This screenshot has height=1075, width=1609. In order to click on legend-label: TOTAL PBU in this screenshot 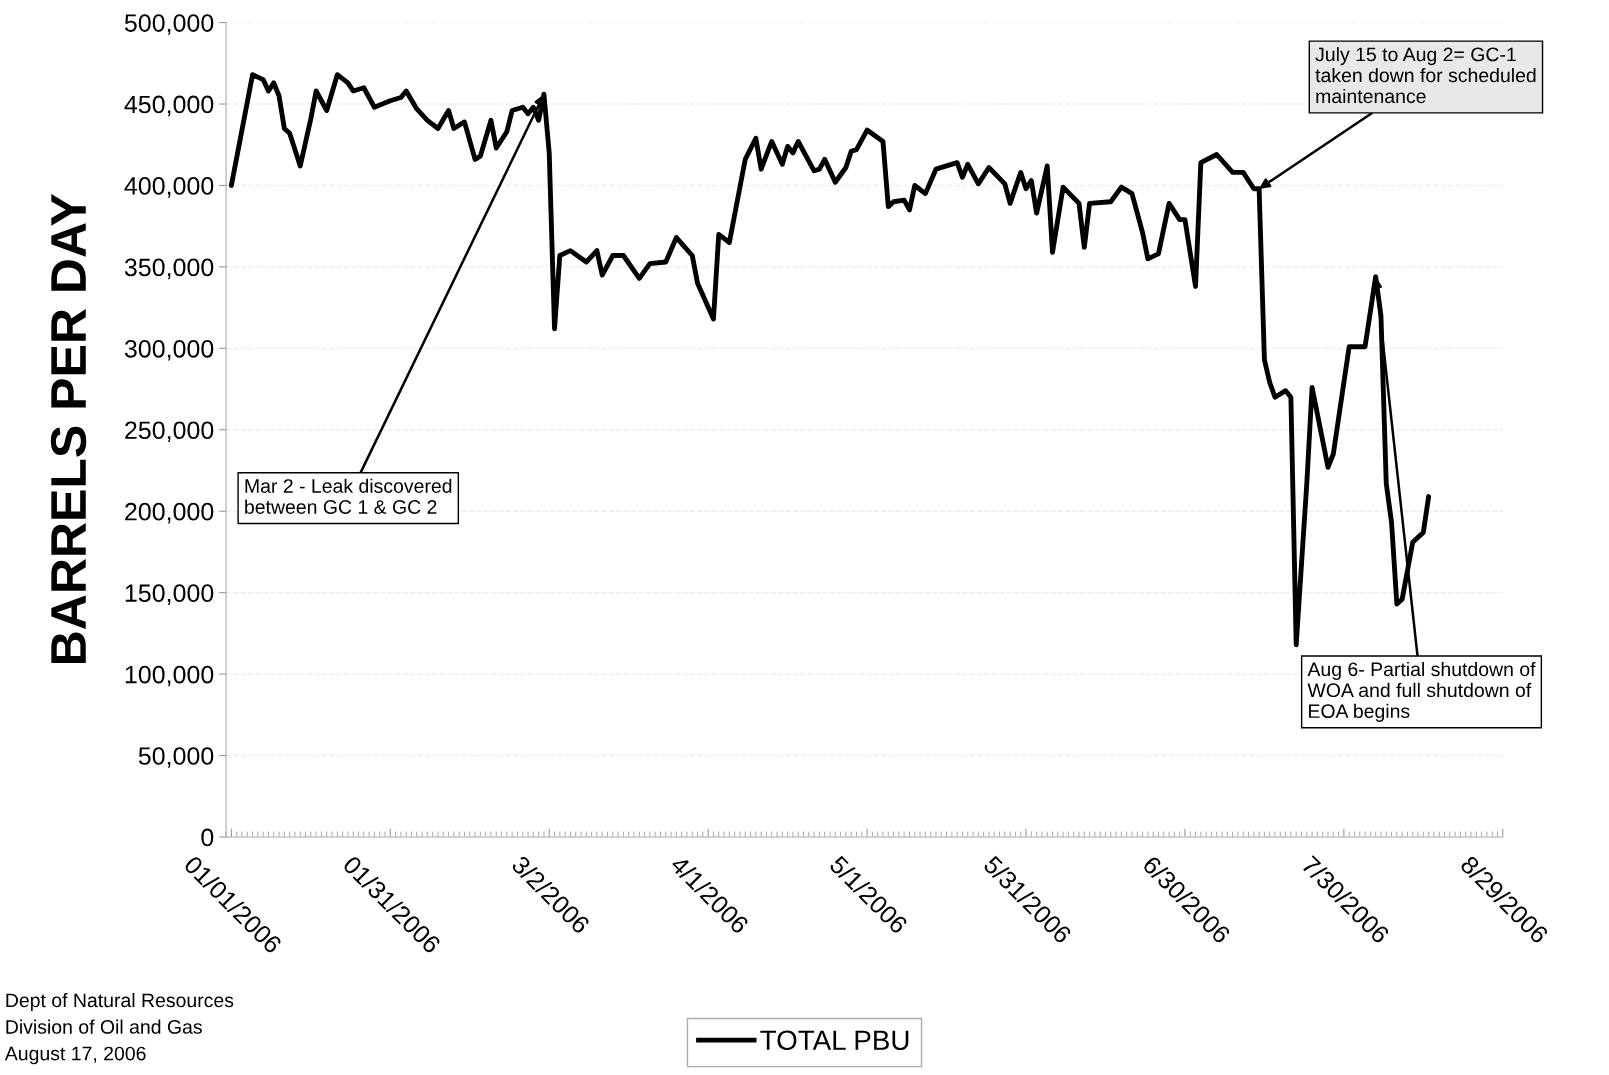, I will do `click(834, 1040)`.